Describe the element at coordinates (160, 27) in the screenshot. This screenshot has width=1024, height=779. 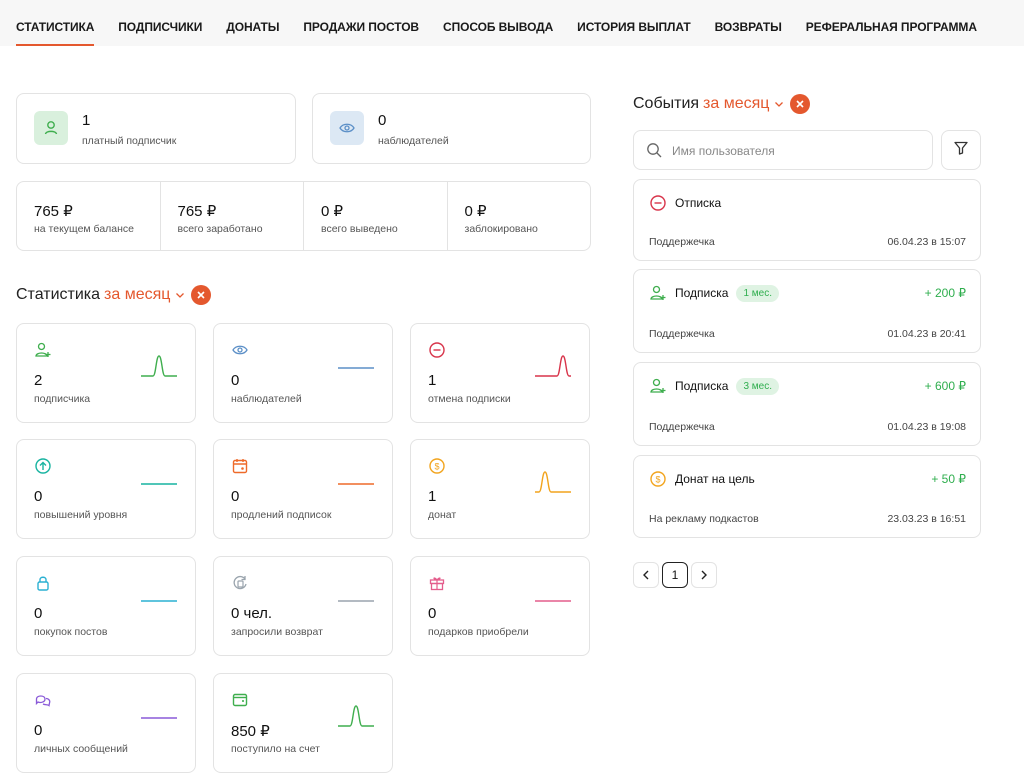
I see `tab-subscribers: Подписчики` at that location.